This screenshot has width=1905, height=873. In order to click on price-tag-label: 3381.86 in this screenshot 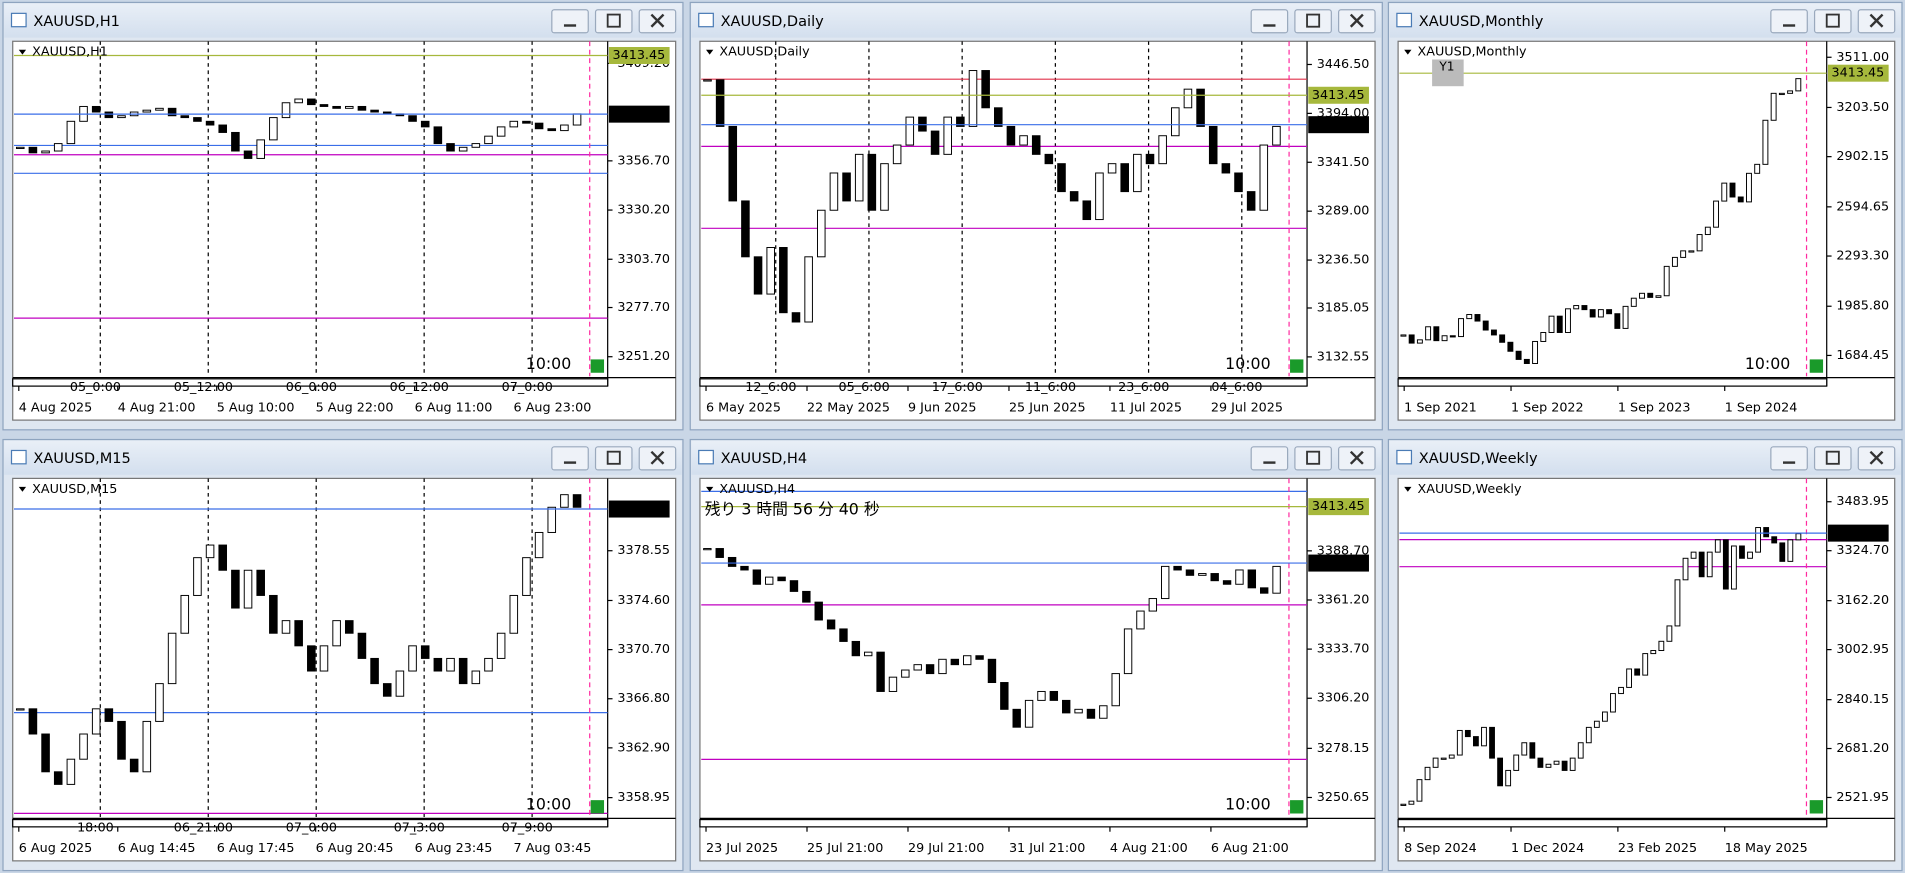, I will do `click(1338, 124)`.